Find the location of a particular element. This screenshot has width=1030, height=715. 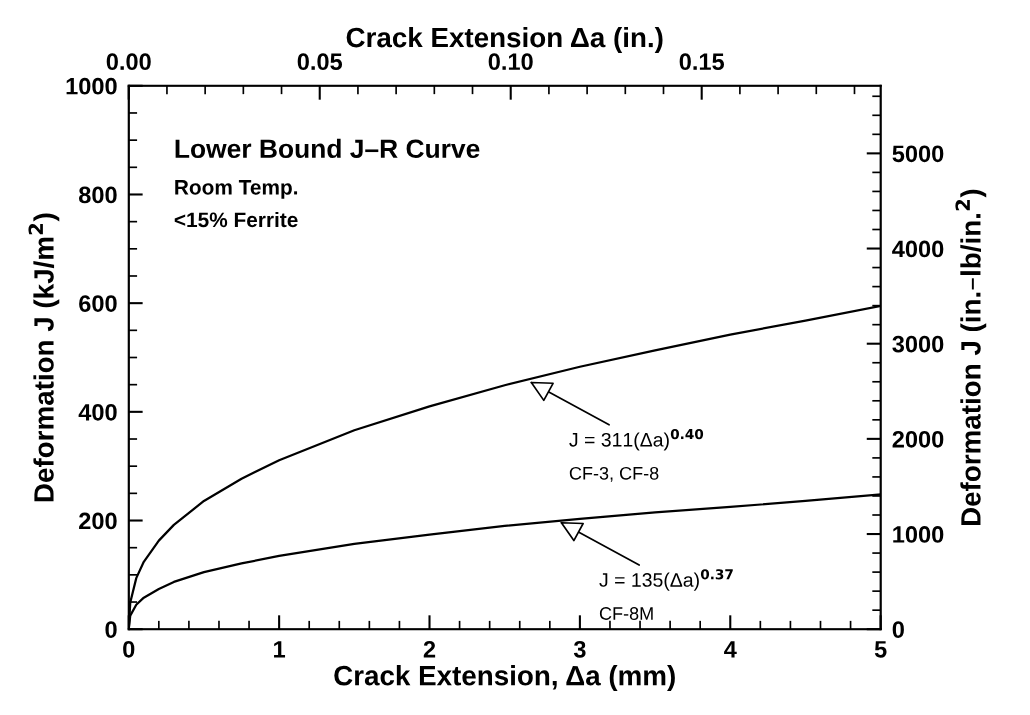

annotation: J = 311(Δa)$^{0.40}$ is located at coordinates (636, 439).